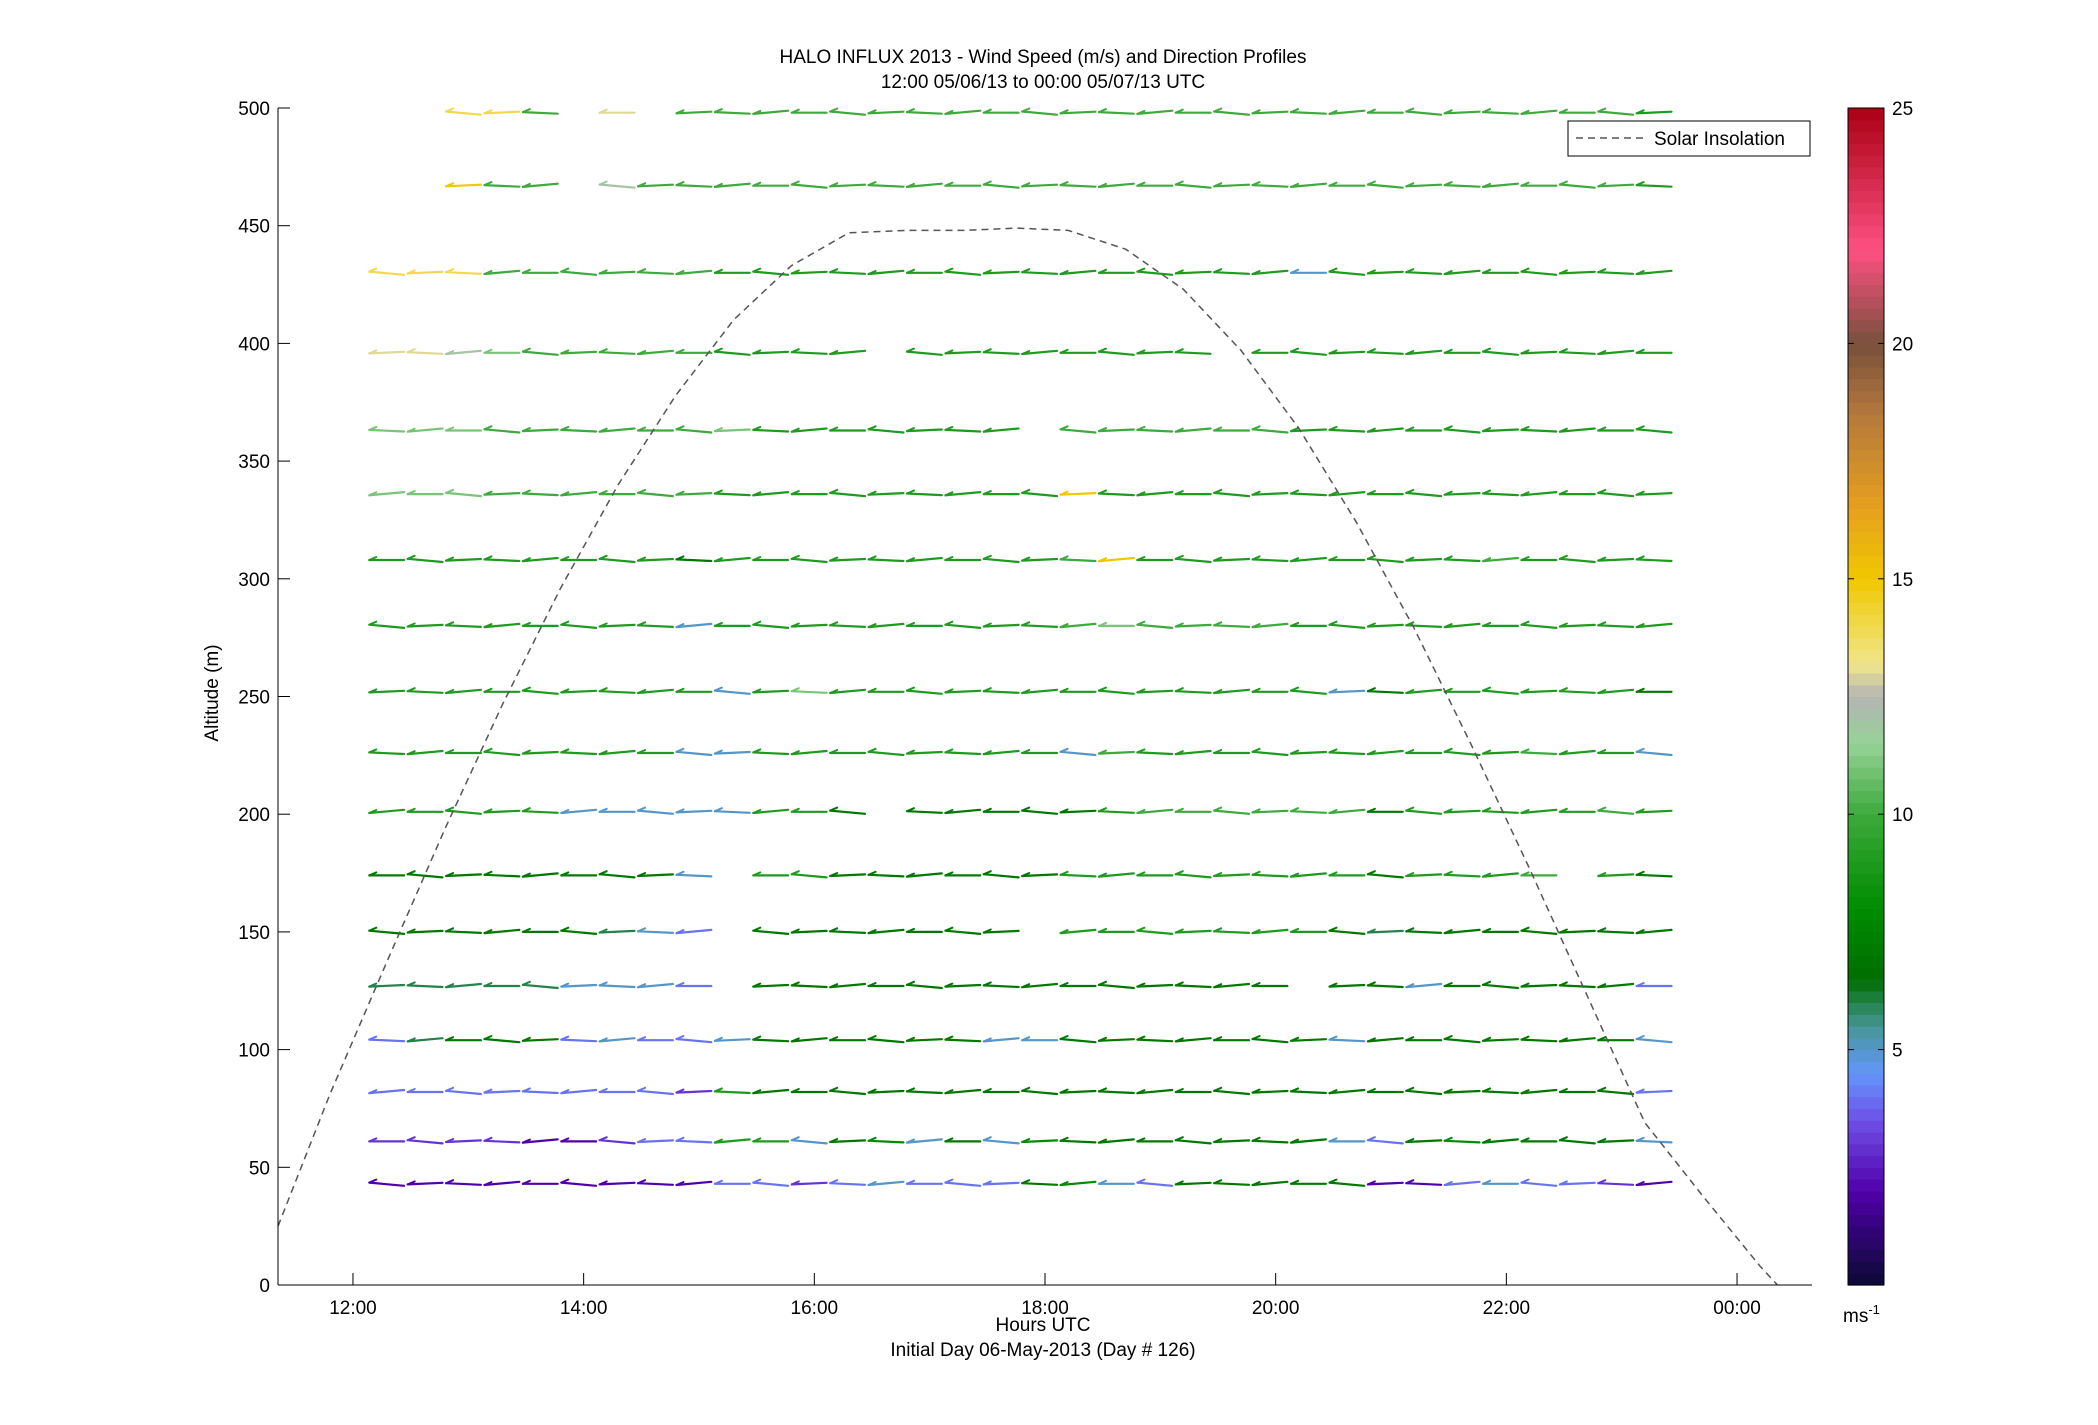 The height and width of the screenshot is (1425, 2098). I want to click on y-tick-label: 0, so click(264, 1286).